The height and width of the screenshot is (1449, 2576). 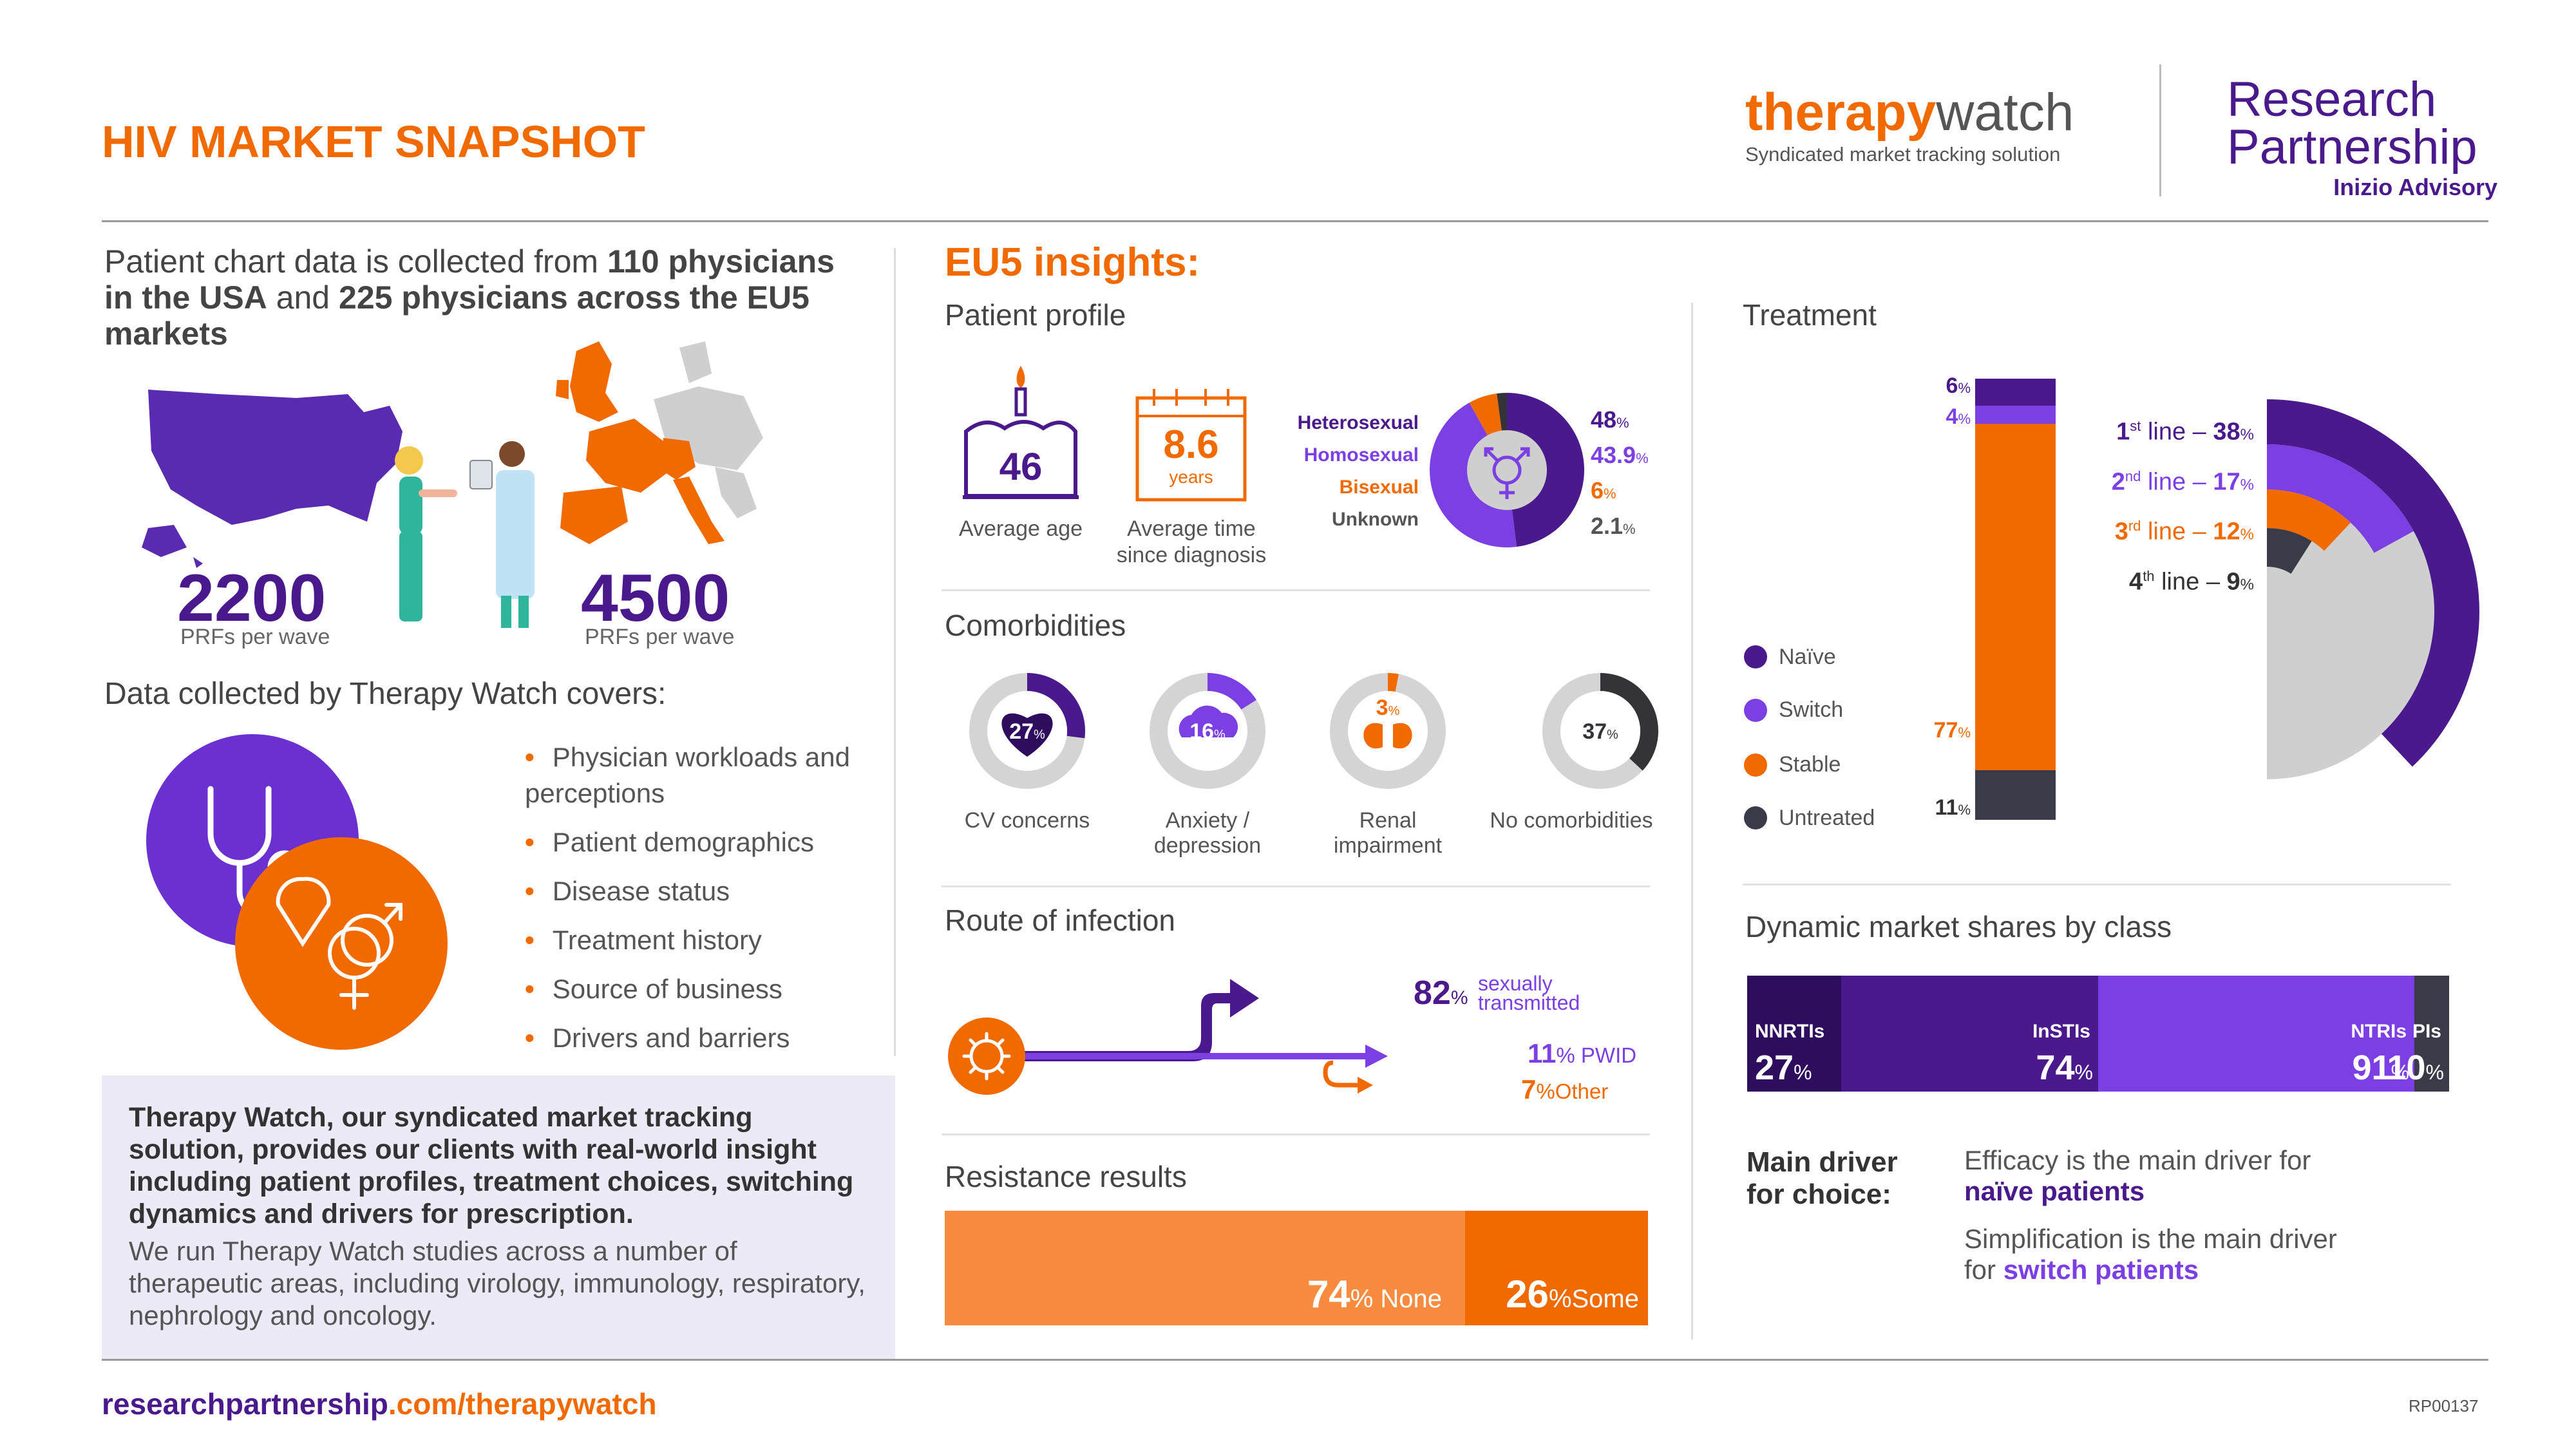 I want to click on covers-title: Data collected by Therapy Watch covers:, so click(x=385, y=694).